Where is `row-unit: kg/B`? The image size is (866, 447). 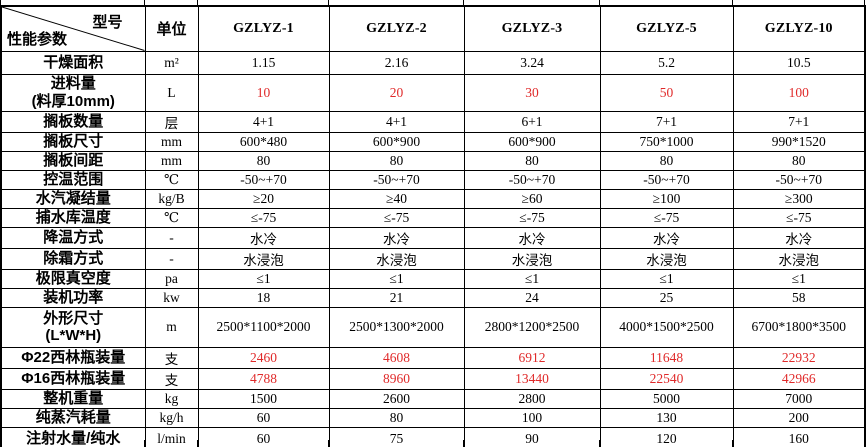
row-unit: kg/B is located at coordinates (171, 198).